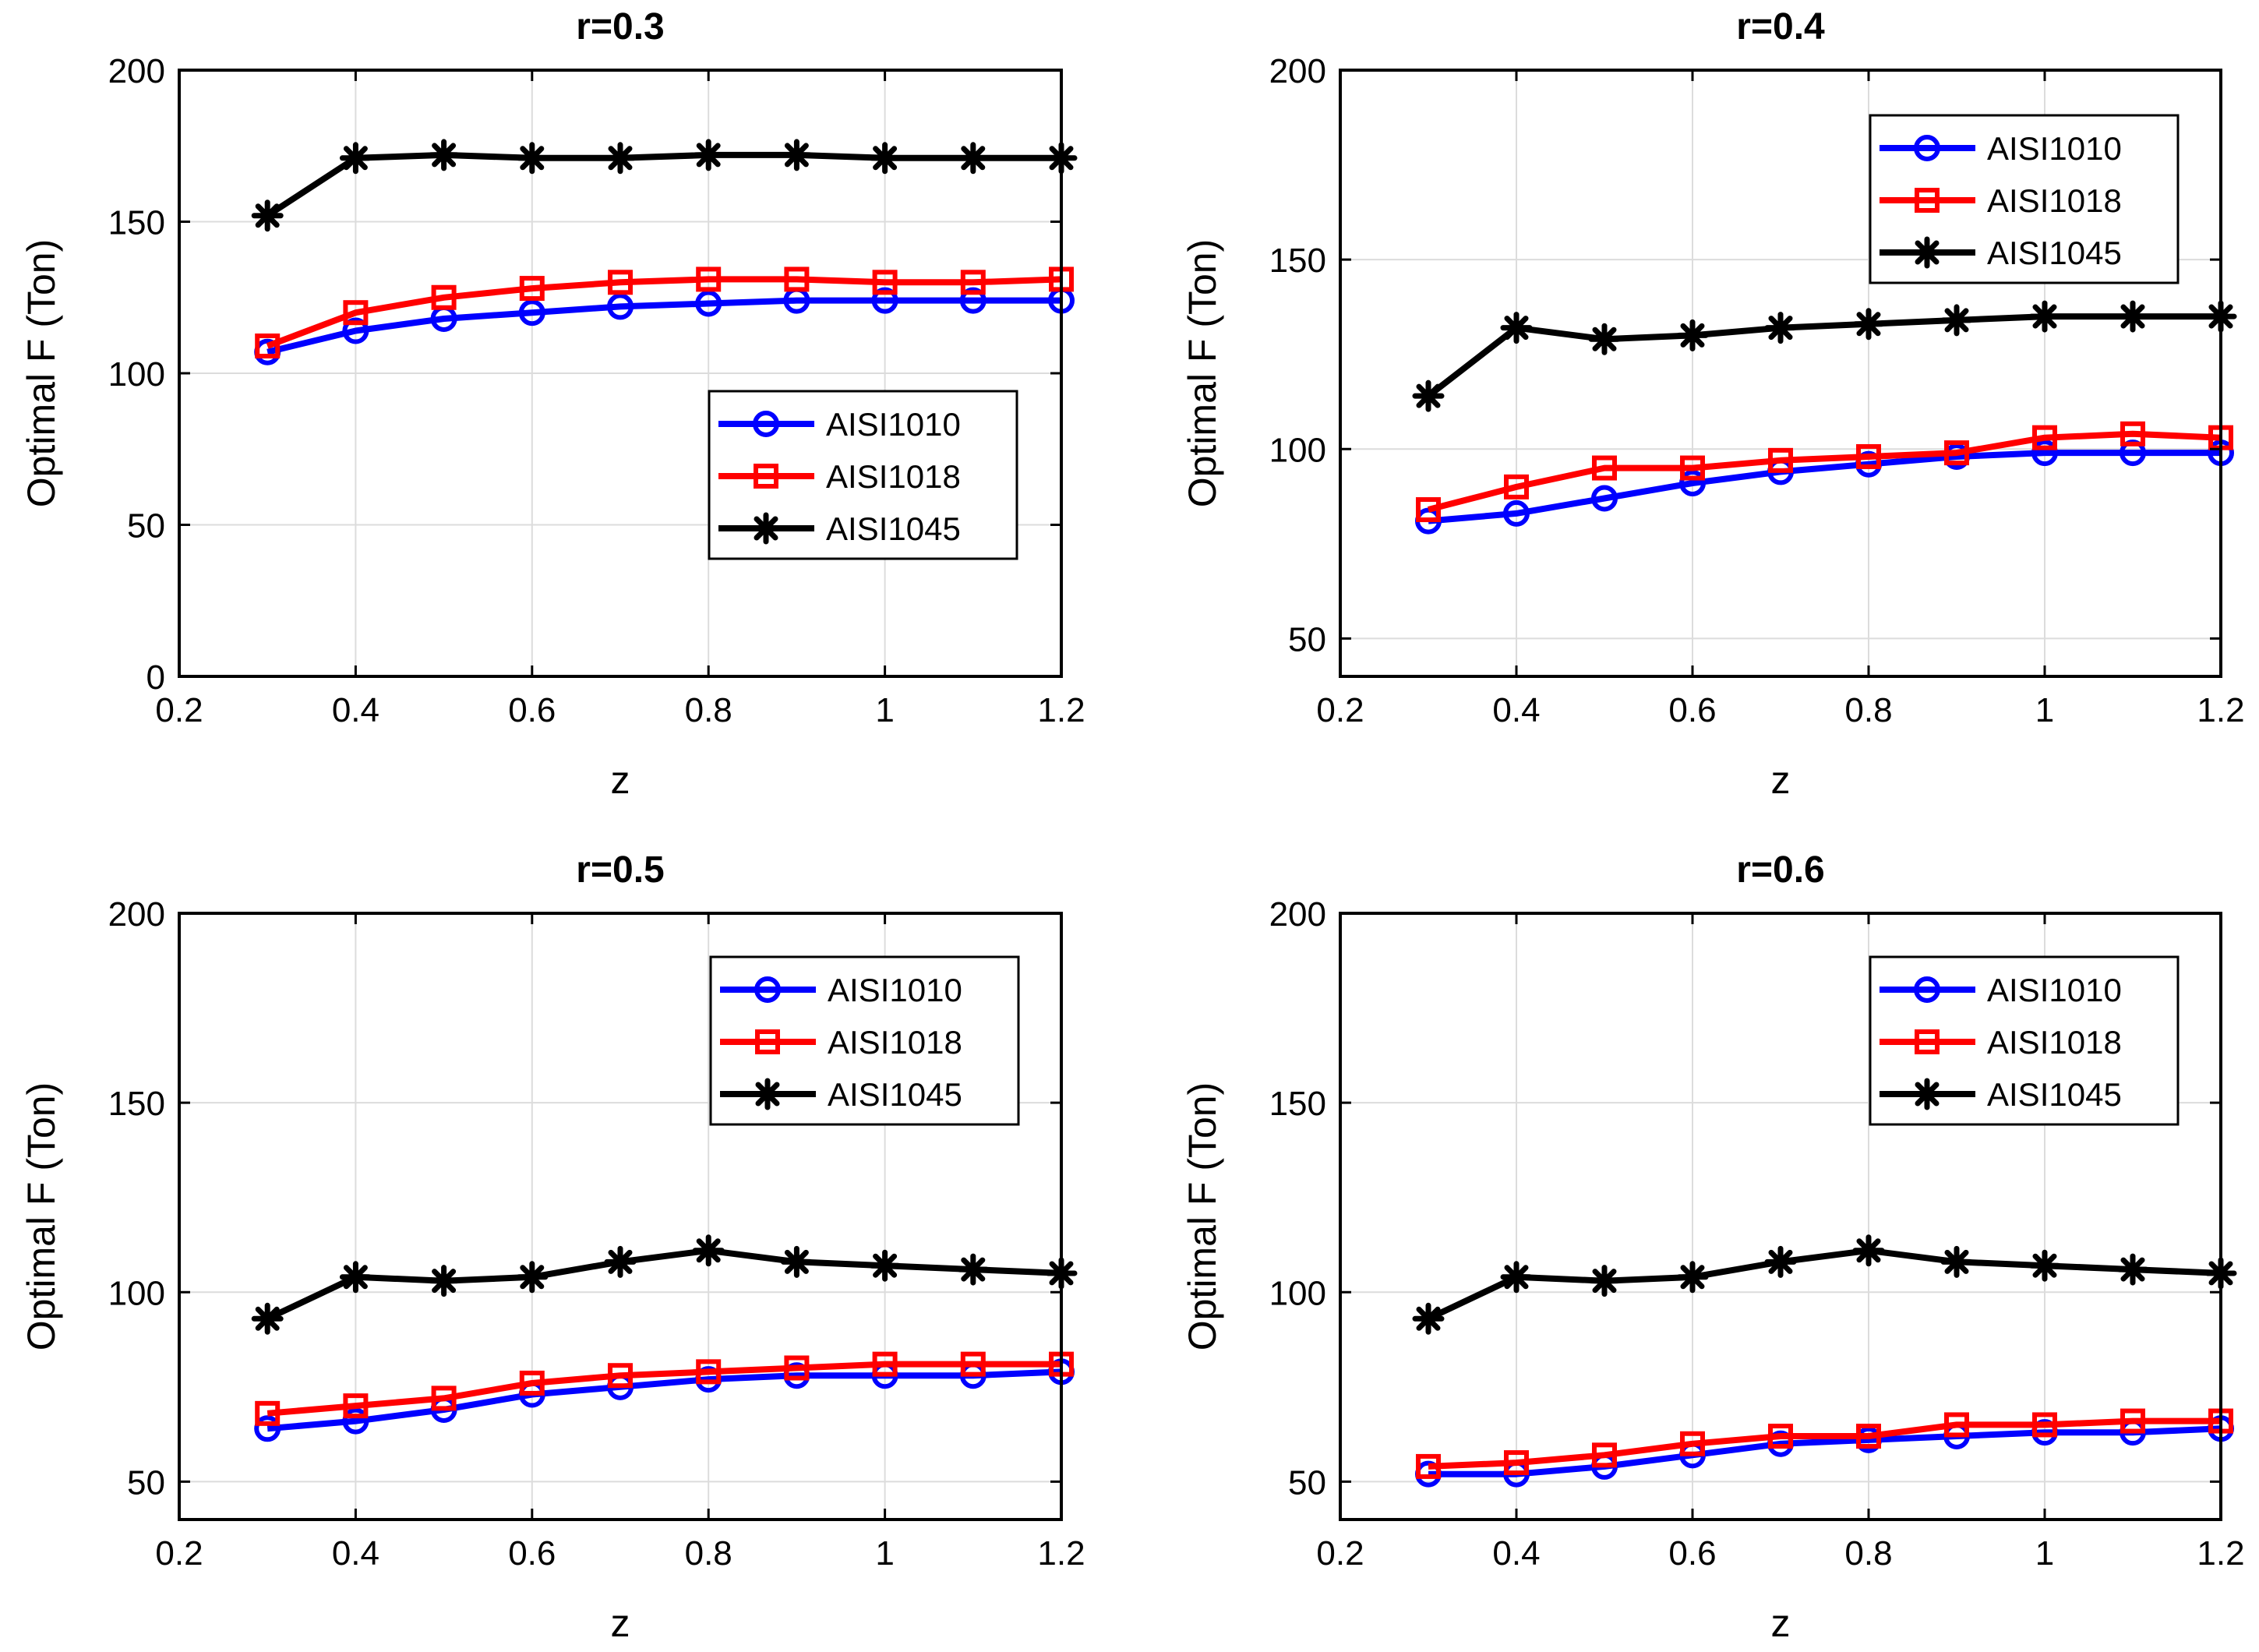 This screenshot has width=2259, height=1652. Describe the element at coordinates (620, 870) in the screenshot. I see `chart-title: r=0.5` at that location.